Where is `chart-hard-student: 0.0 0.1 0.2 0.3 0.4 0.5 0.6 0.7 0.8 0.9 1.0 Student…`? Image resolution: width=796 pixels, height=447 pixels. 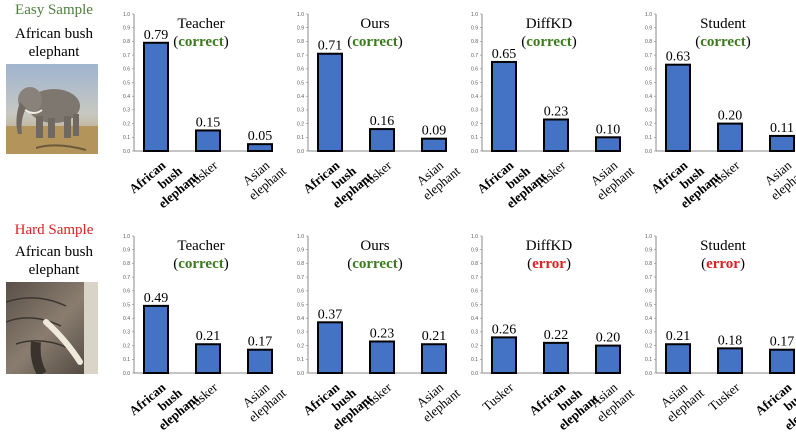 chart-hard-student: 0.0 0.1 0.2 0.3 0.4 0.5 0.6 0.7 0.8 0.9 1.0 Student… is located at coordinates (720, 333).